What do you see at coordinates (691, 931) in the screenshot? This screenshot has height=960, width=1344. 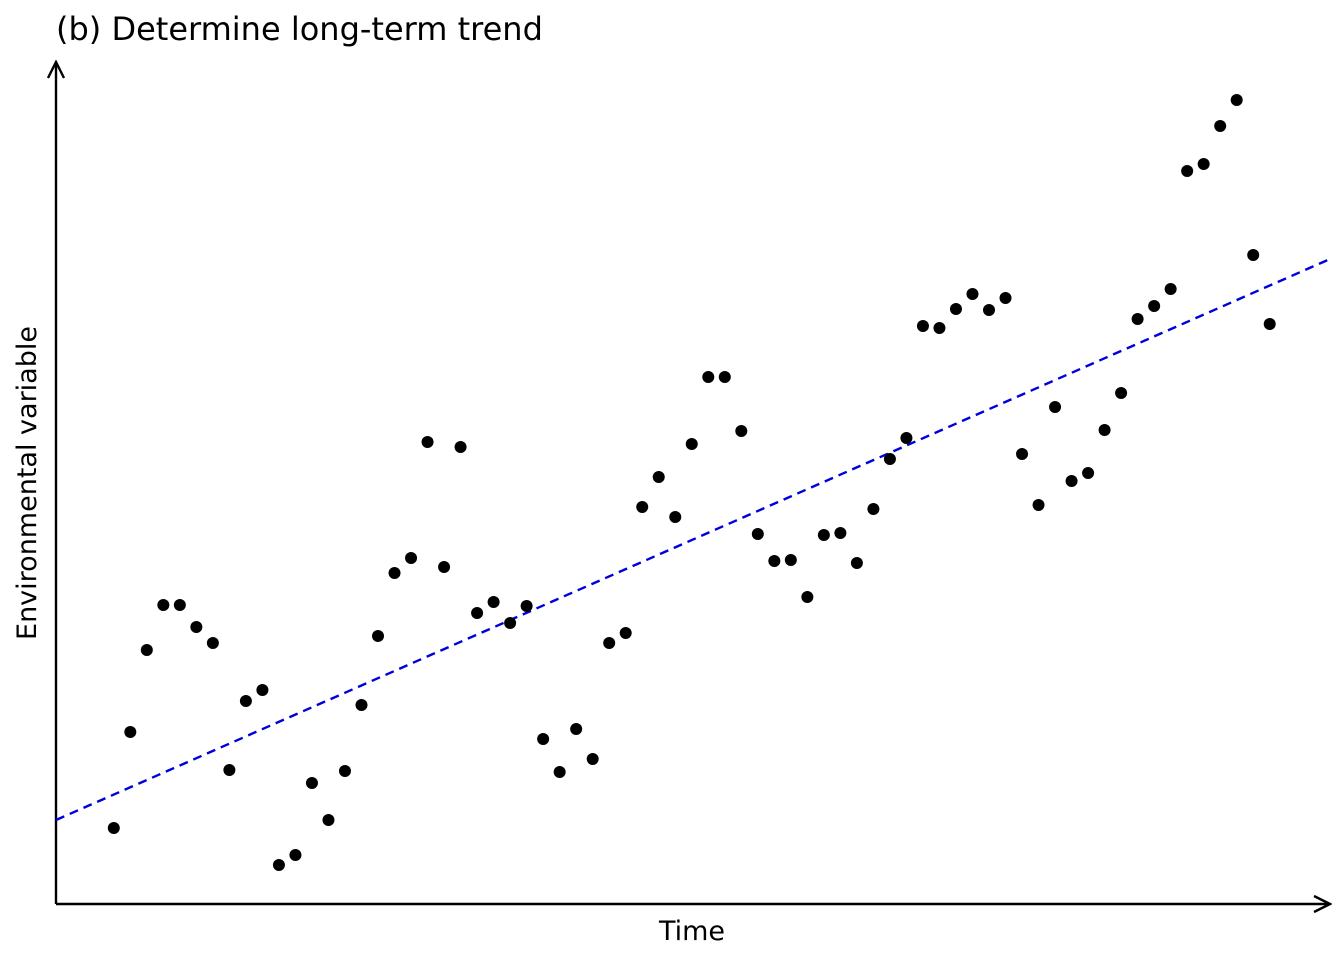 I see `x-axis-label: Time` at bounding box center [691, 931].